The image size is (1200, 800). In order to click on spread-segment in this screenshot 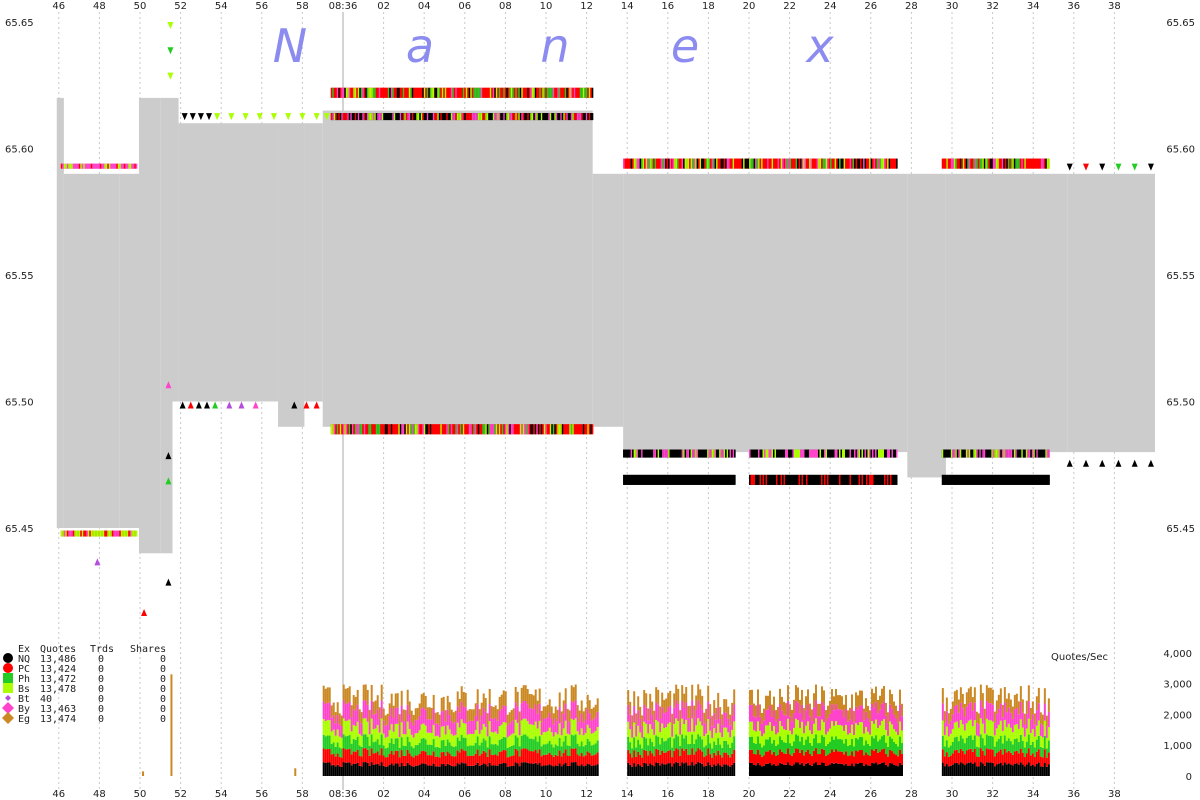, I will do `click(149, 325)`.